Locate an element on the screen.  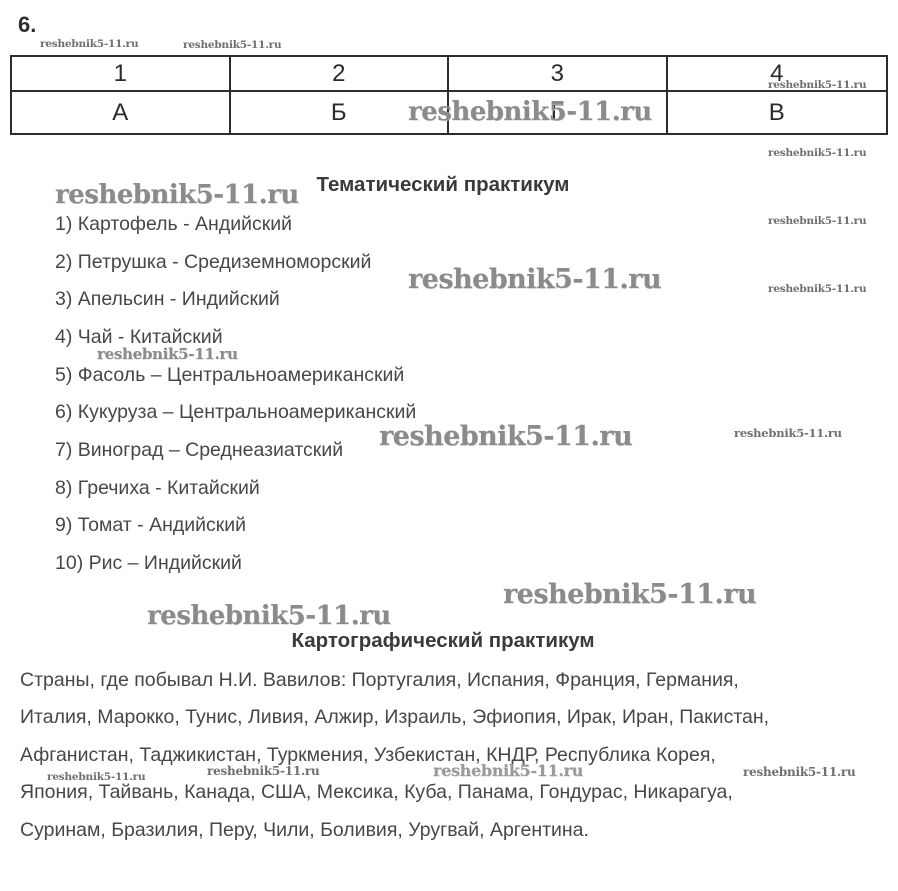
table-header-cell: 3 is located at coordinates (558, 74).